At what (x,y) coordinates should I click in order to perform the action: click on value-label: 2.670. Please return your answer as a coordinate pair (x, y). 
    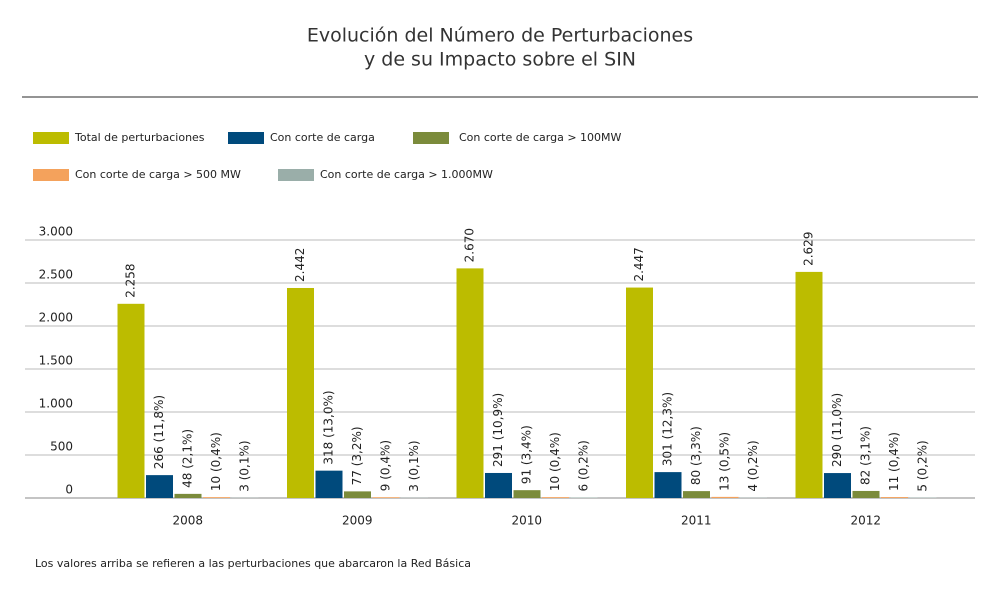
    Looking at the image, I should click on (470, 245).